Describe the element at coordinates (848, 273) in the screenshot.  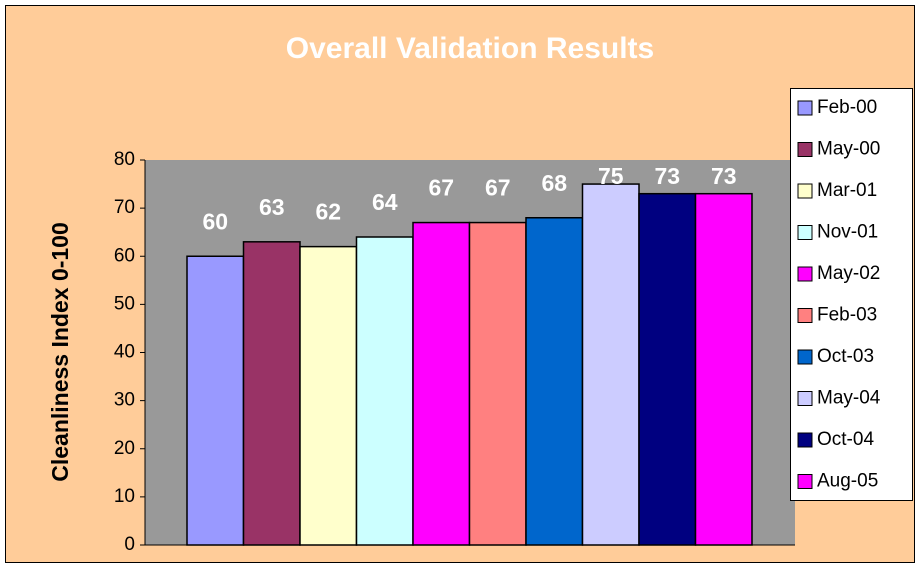
I see `legend-label: May-02` at that location.